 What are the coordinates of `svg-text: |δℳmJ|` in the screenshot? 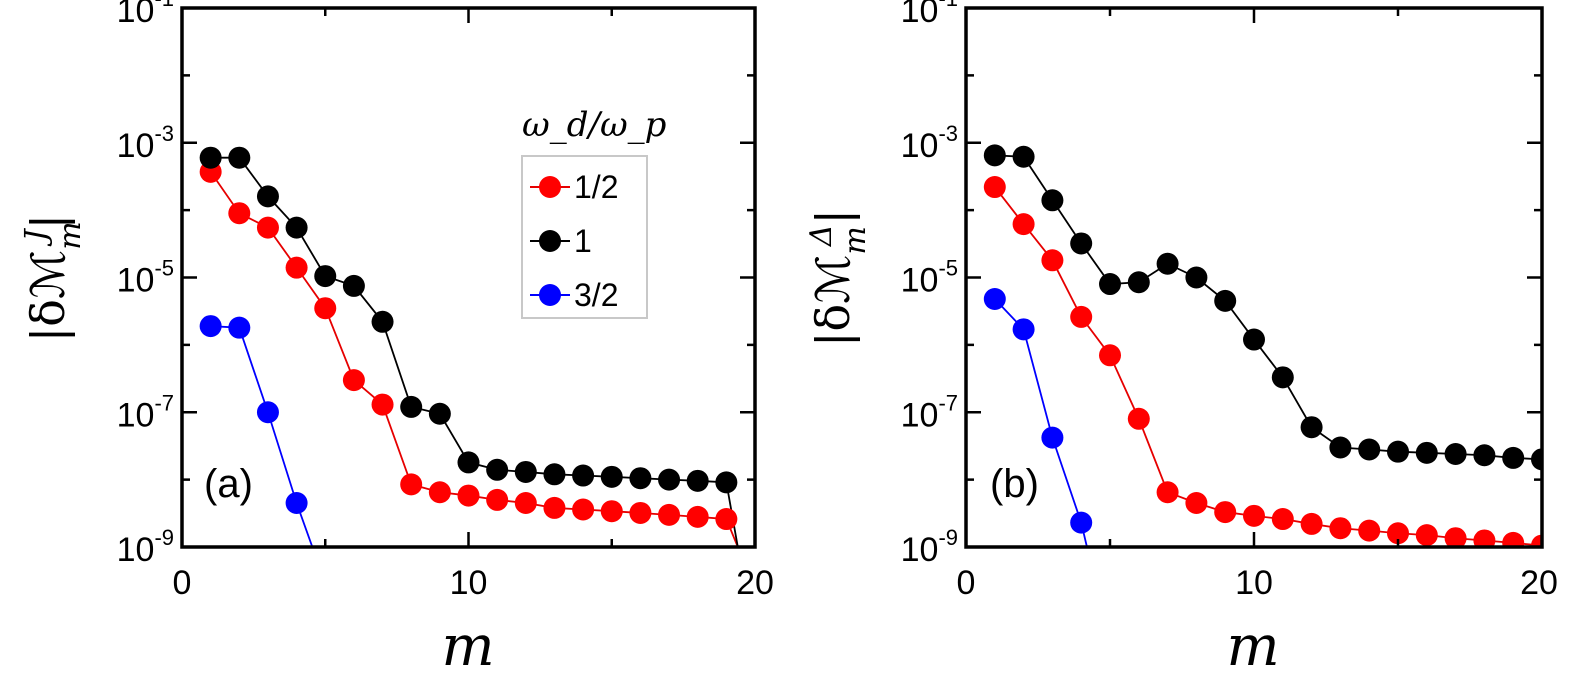 It's located at (53, 278).